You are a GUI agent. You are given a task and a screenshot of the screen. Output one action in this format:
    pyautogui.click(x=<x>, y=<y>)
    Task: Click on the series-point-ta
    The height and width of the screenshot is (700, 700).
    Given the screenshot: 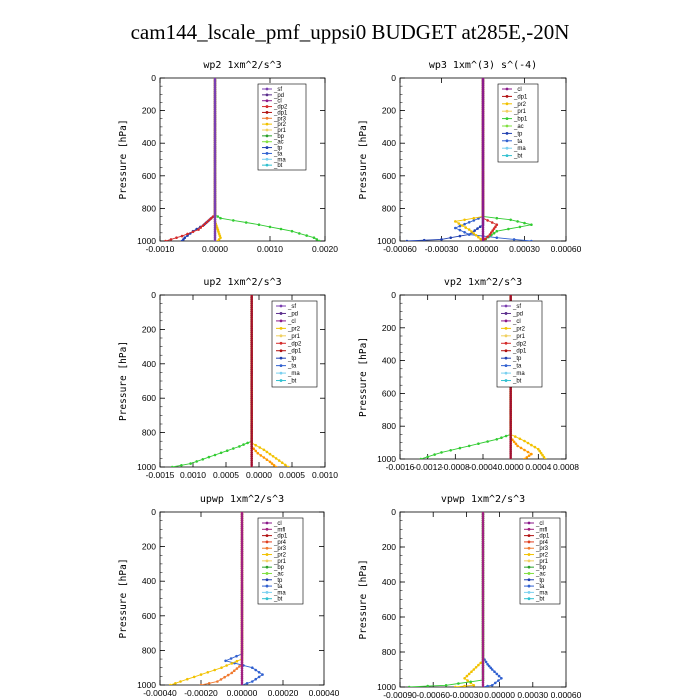 What is the action you would take?
    pyautogui.click(x=514, y=239)
    